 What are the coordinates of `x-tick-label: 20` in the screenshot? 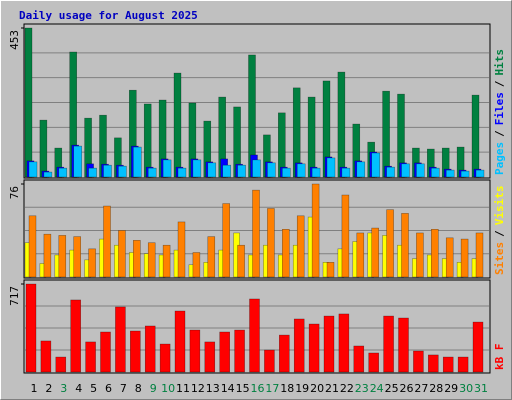 It's located at (317, 388).